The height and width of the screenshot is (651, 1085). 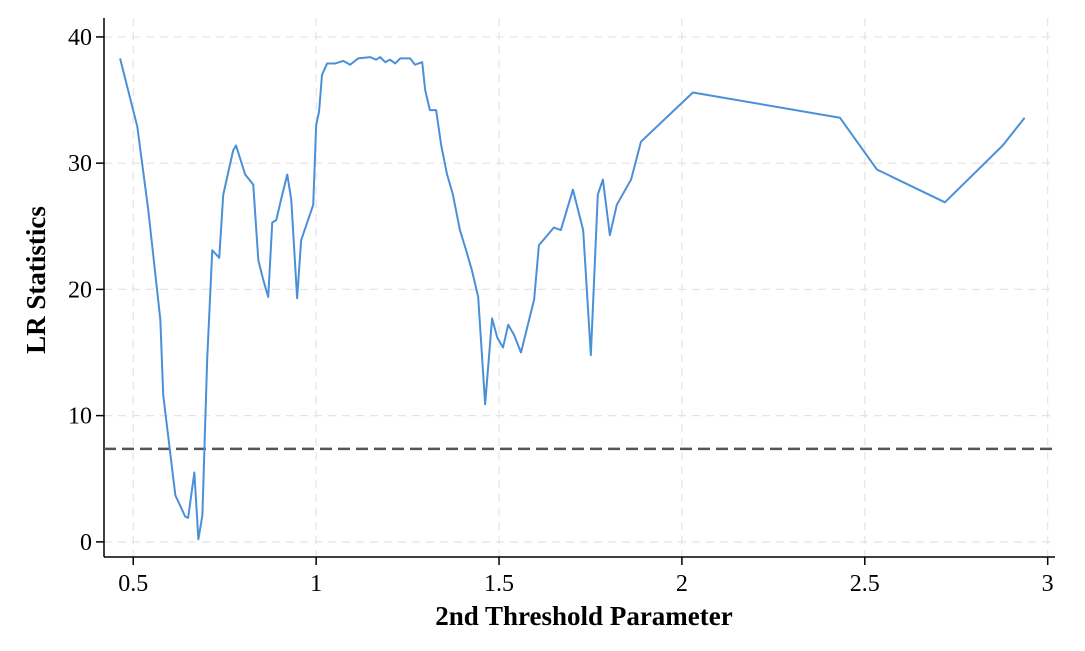 What do you see at coordinates (80, 164) in the screenshot?
I see `y-tick-label: 30` at bounding box center [80, 164].